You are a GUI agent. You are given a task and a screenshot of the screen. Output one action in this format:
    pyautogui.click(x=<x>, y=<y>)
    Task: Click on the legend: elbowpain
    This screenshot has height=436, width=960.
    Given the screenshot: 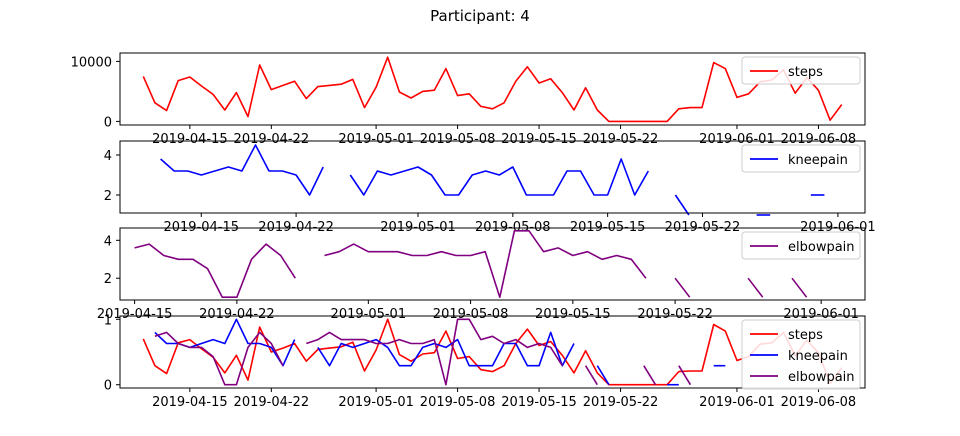 What is the action you would take?
    pyautogui.click(x=801, y=245)
    